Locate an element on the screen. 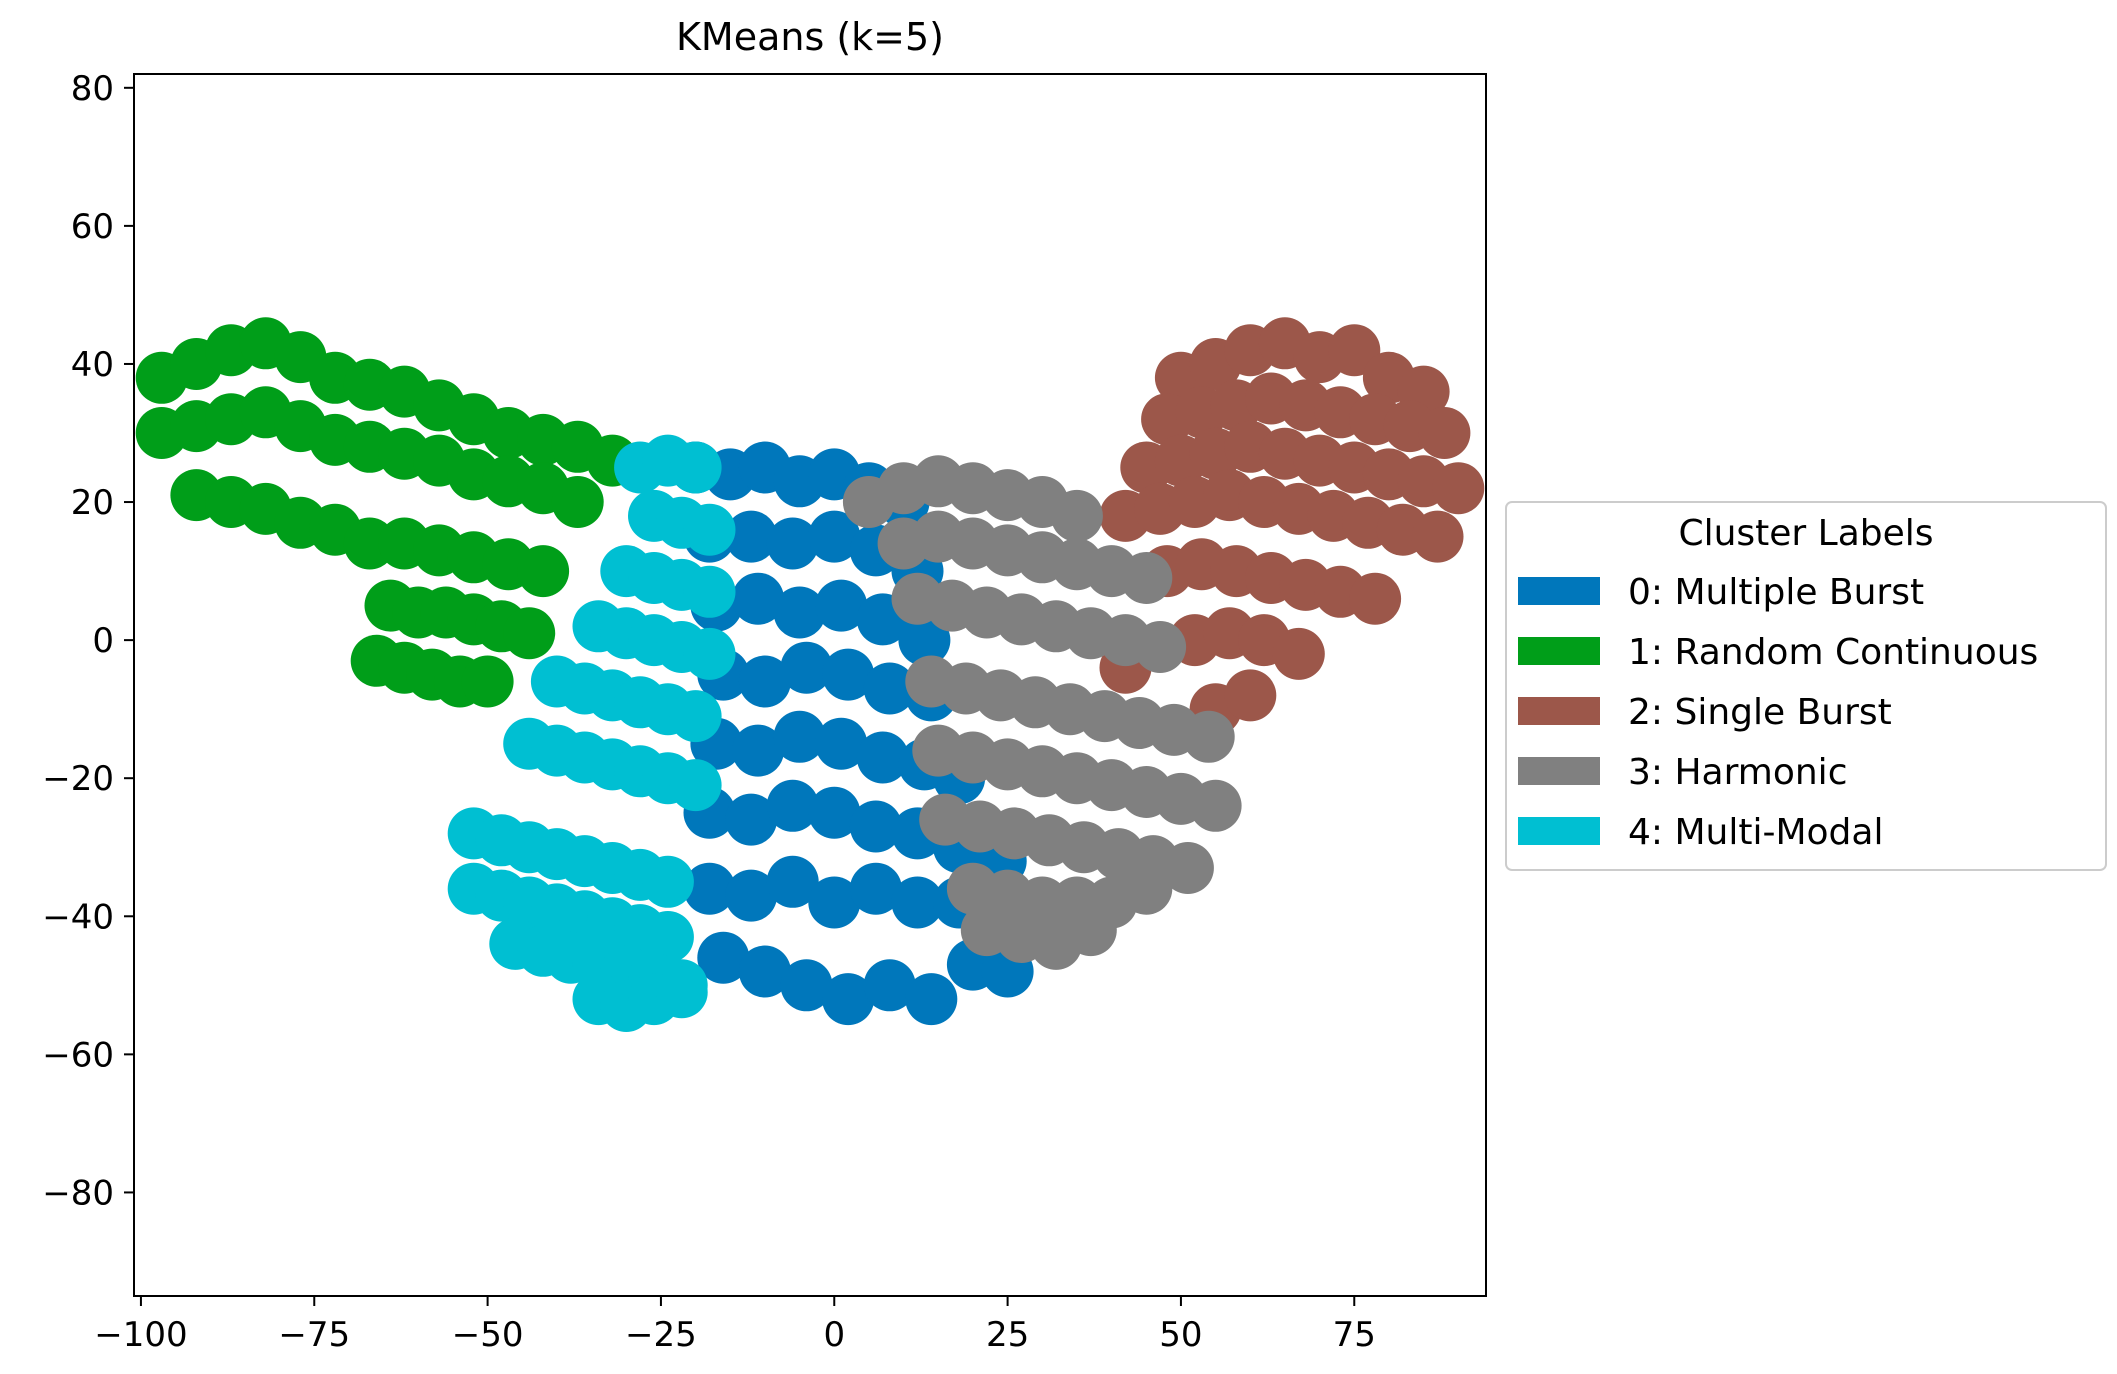 The image size is (2117, 1374). legend-label: 0: Multiple Burst is located at coordinates (1776, 592).